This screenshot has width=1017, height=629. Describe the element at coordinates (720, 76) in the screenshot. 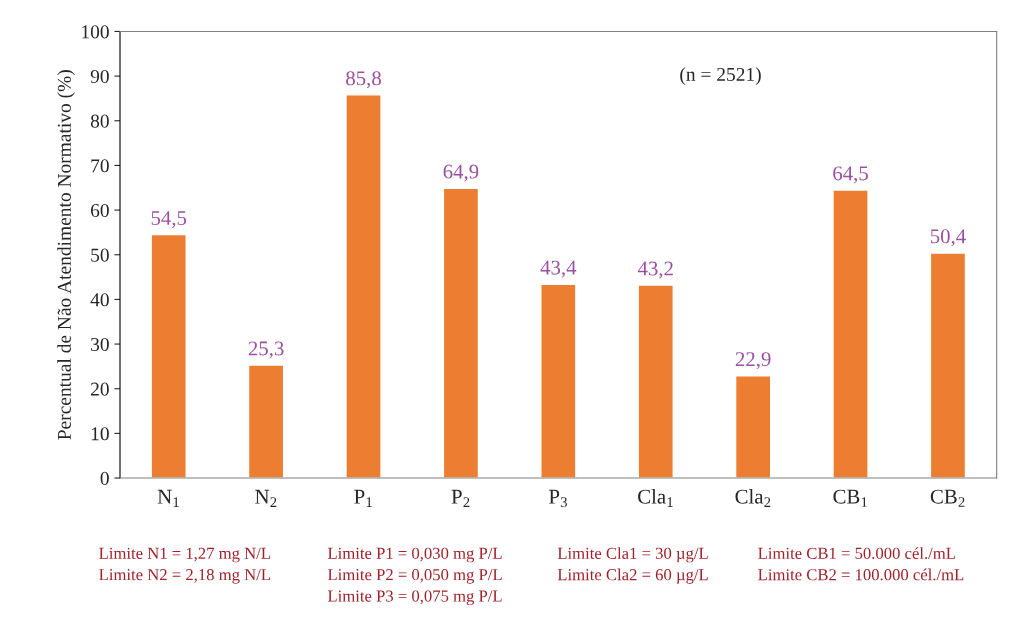

I see `annotation: (n = 2521)` at that location.